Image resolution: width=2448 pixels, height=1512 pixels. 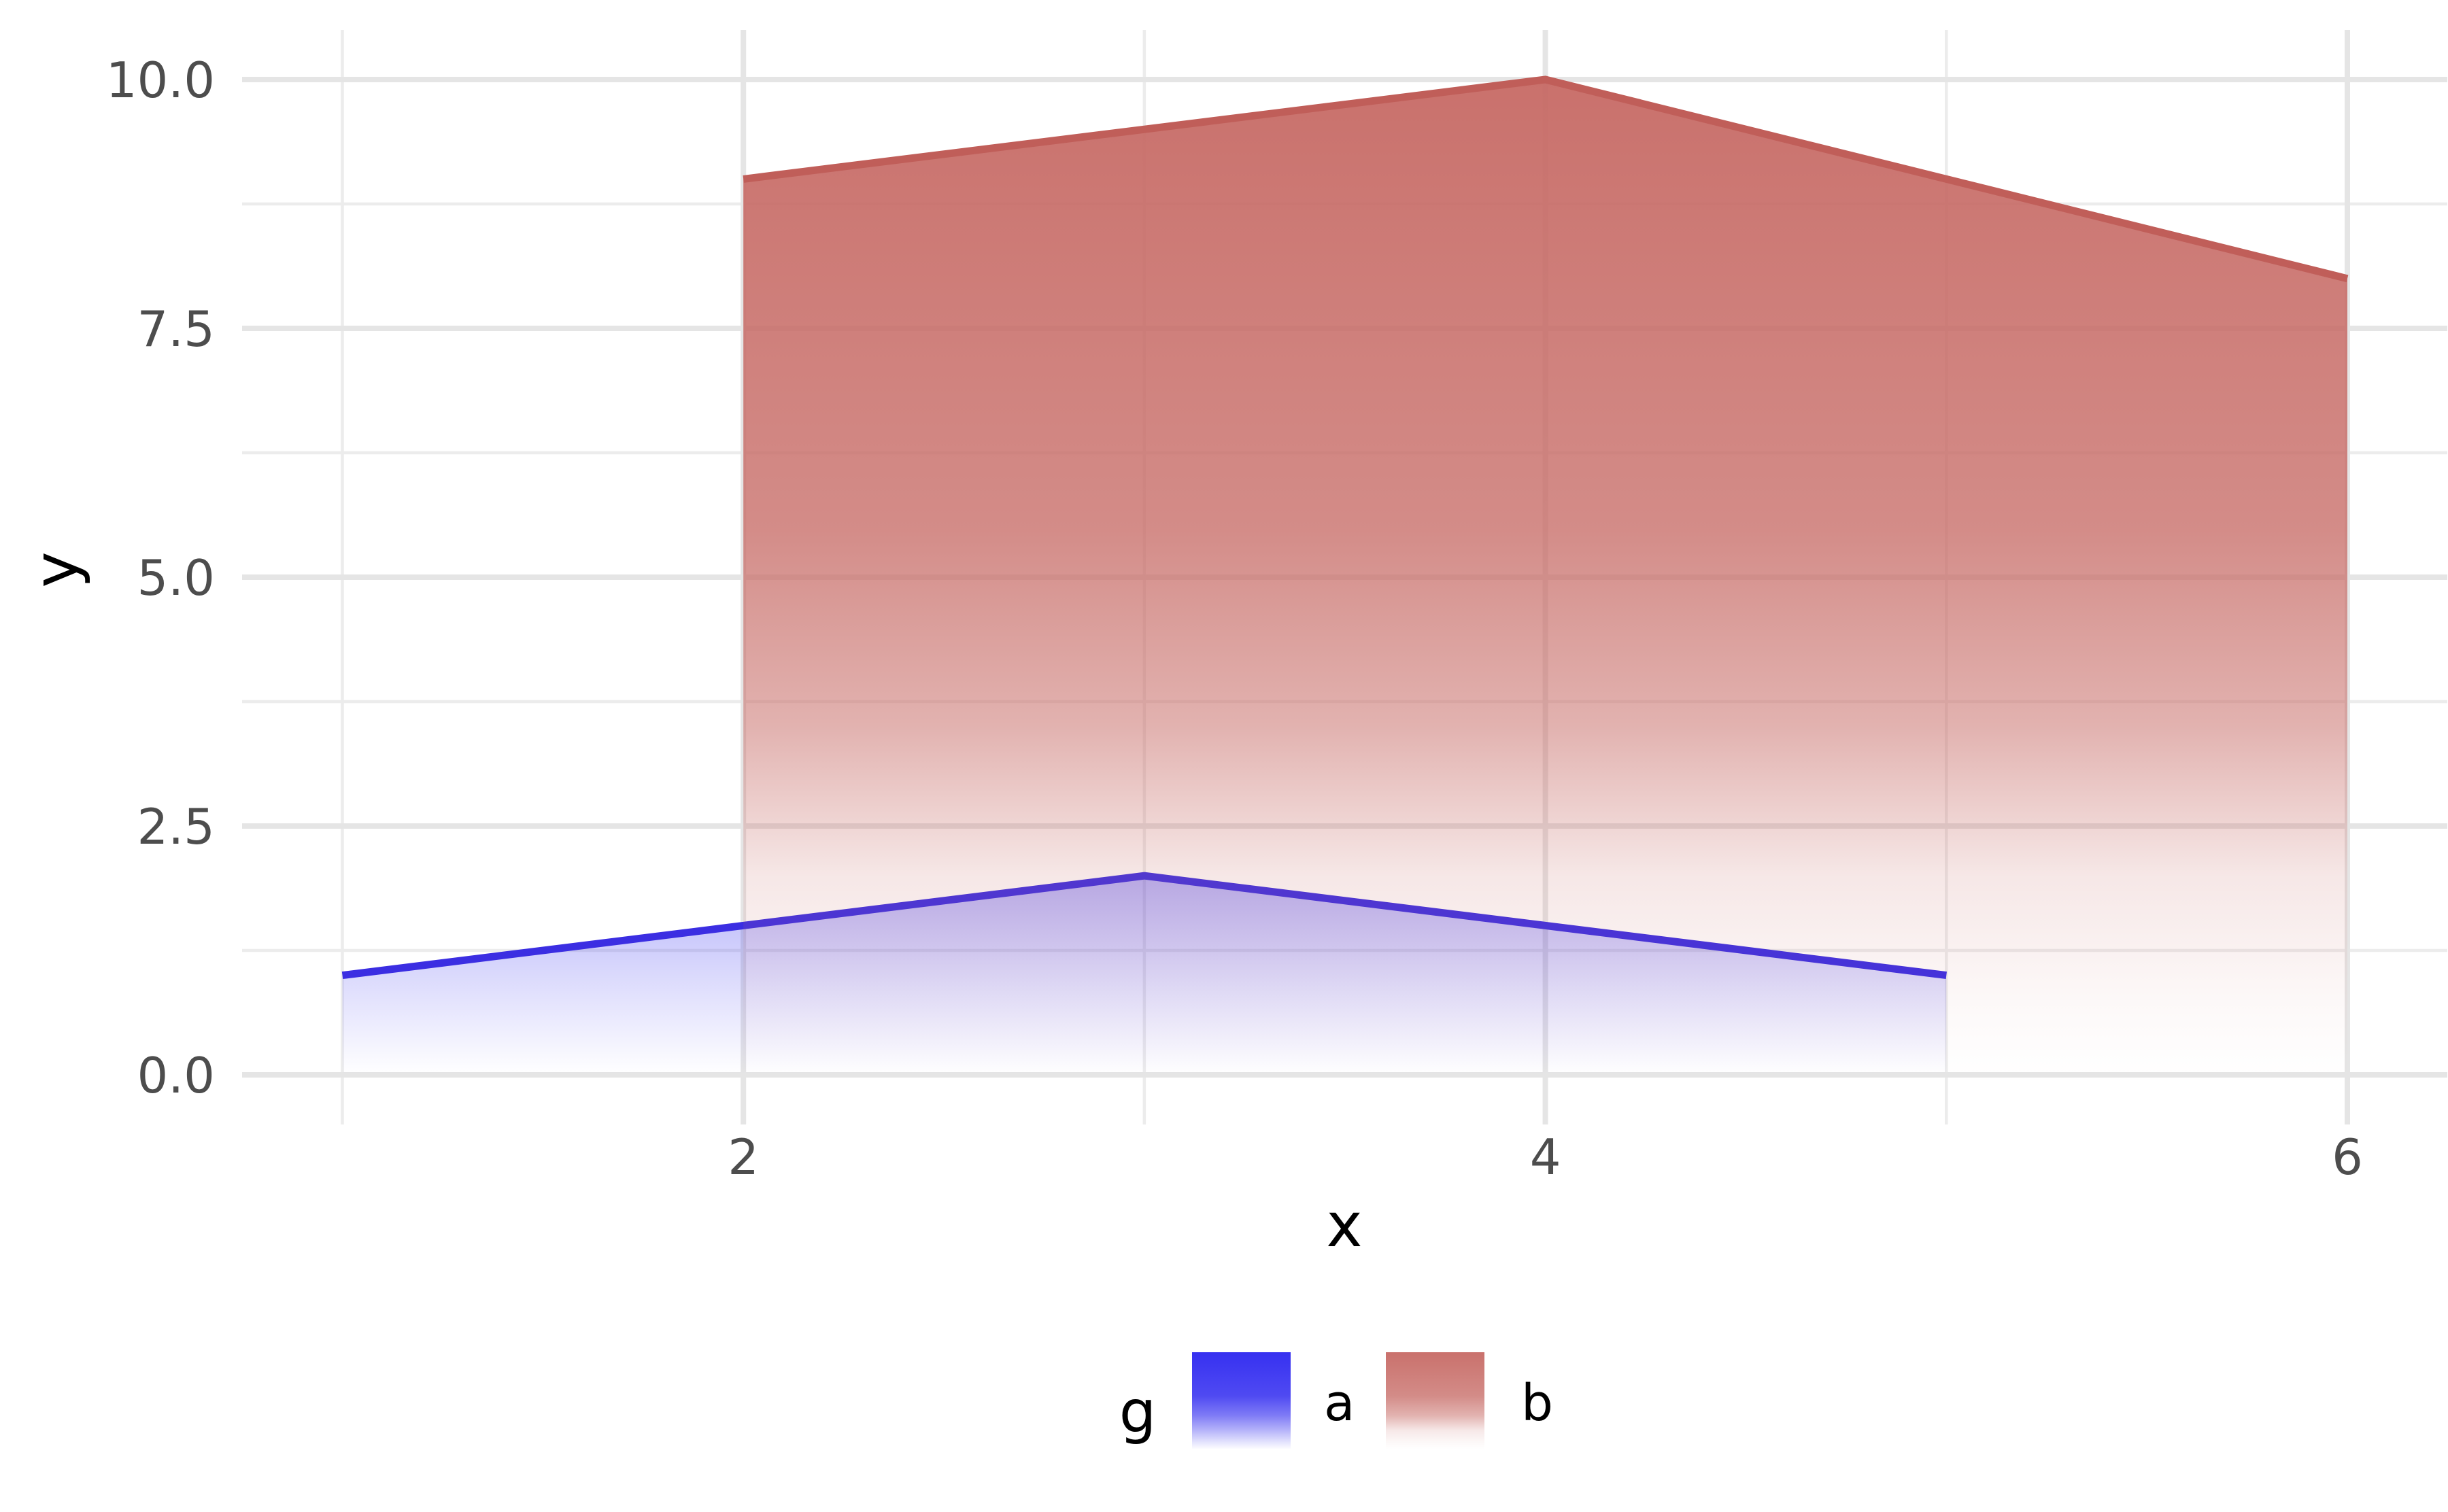 I want to click on legend: g a b, so click(x=1336, y=1400).